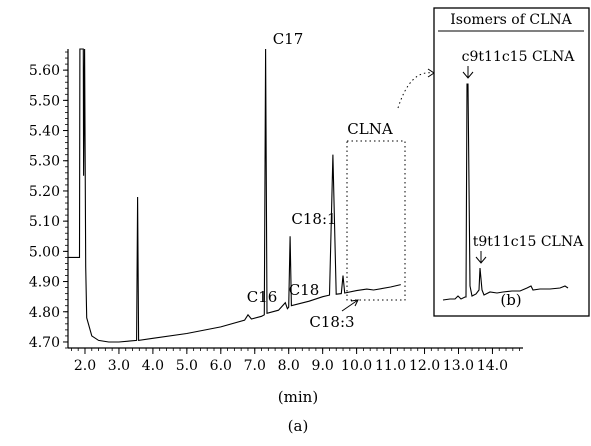 This screenshot has height=446, width=591. What do you see at coordinates (153, 366) in the screenshot?
I see `x-tick-label: 4.0` at bounding box center [153, 366].